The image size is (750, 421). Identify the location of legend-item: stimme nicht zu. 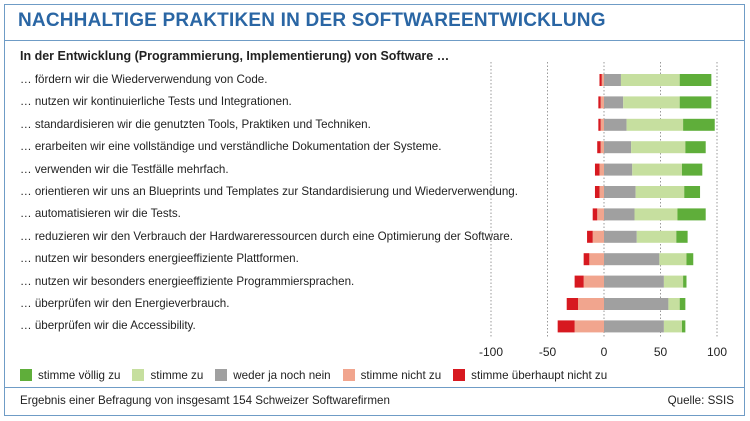
(392, 375).